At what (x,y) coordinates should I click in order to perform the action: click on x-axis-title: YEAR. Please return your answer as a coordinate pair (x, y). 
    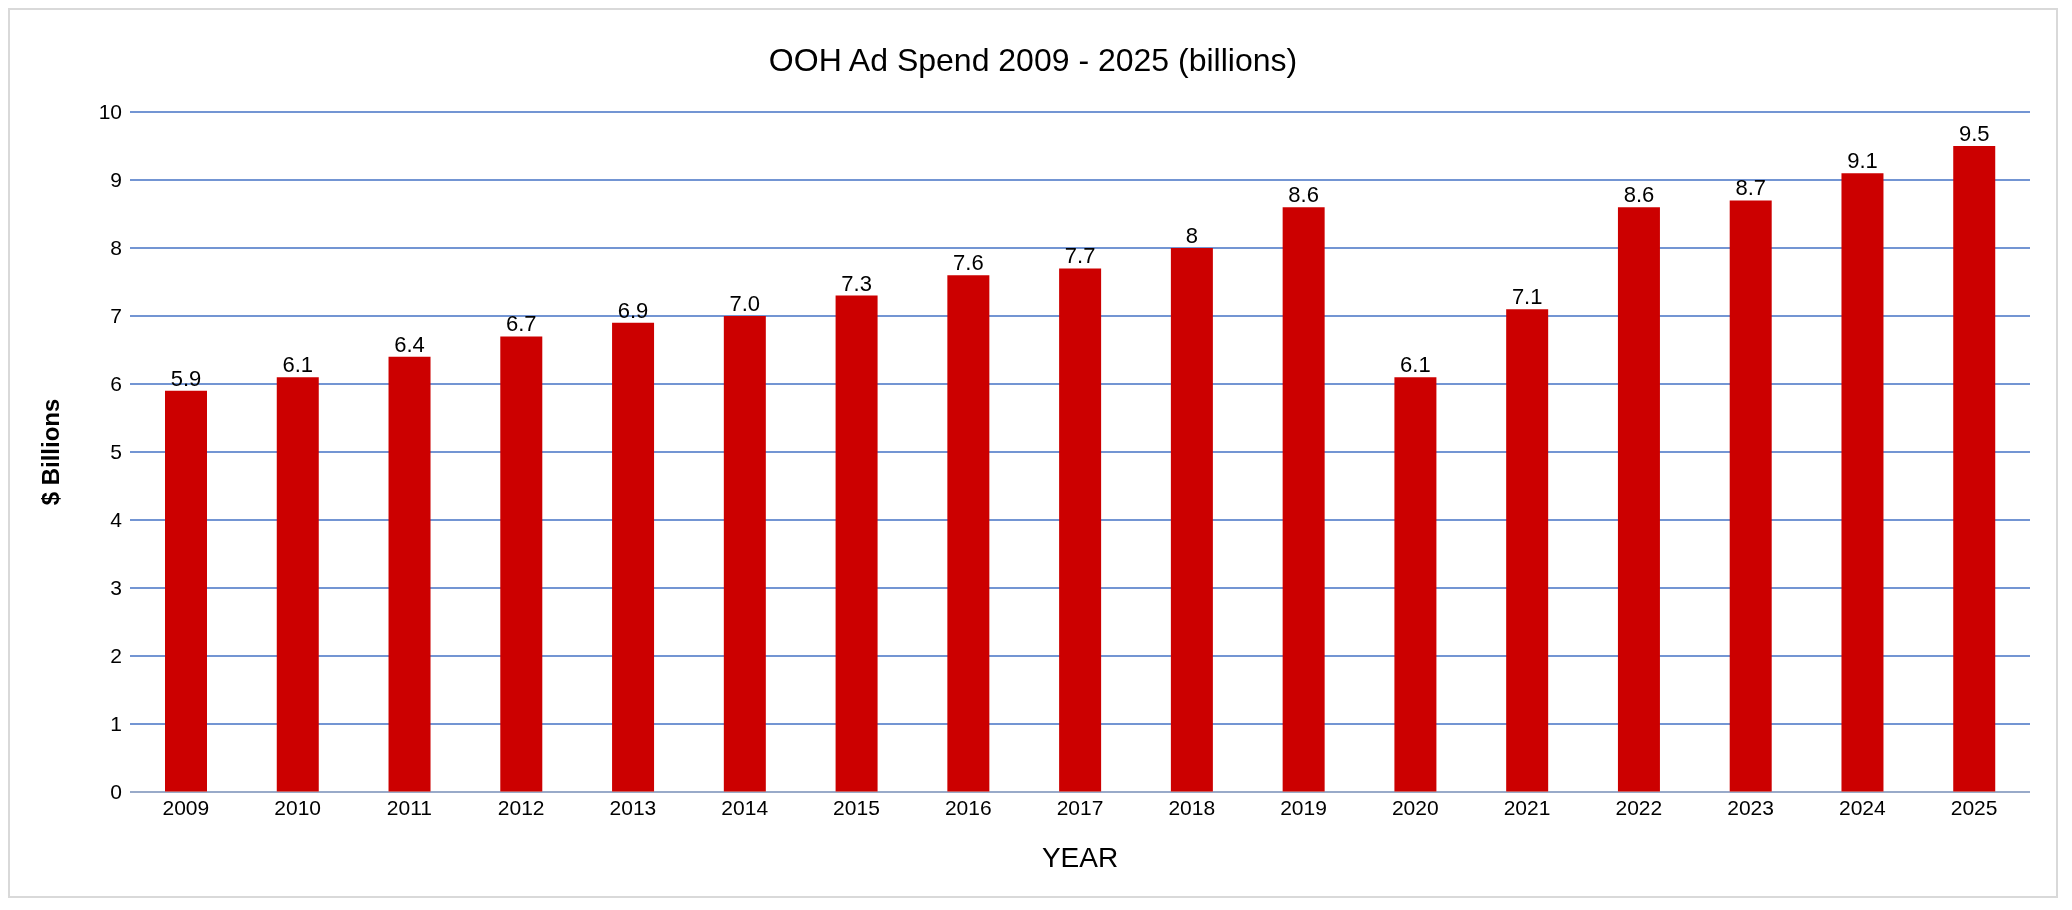
    Looking at the image, I should click on (1080, 857).